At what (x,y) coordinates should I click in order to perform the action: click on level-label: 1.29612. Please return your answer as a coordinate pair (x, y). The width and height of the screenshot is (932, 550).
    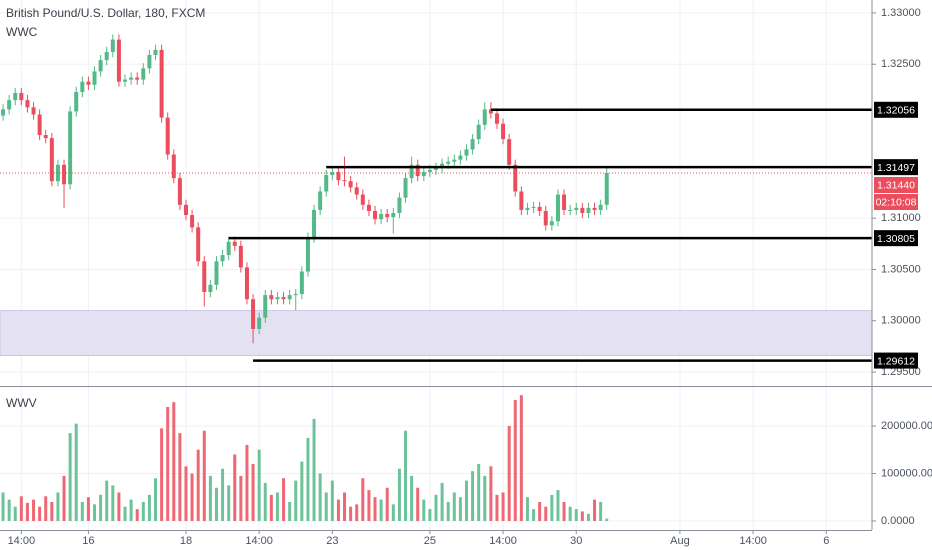
    Looking at the image, I should click on (896, 361).